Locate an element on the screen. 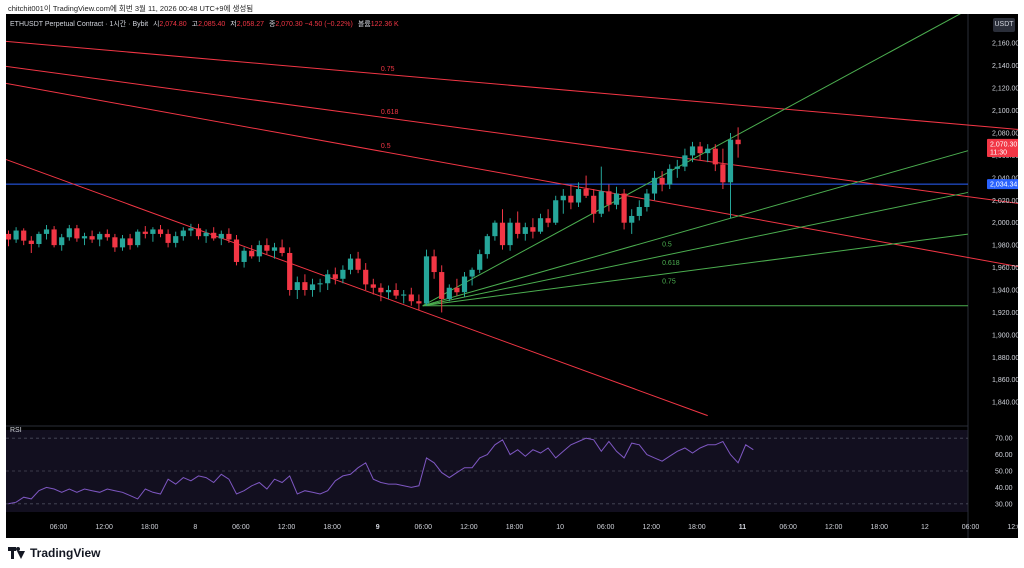 The height and width of the screenshot is (568, 1024). time-tick-label: 9 is located at coordinates (378, 527).